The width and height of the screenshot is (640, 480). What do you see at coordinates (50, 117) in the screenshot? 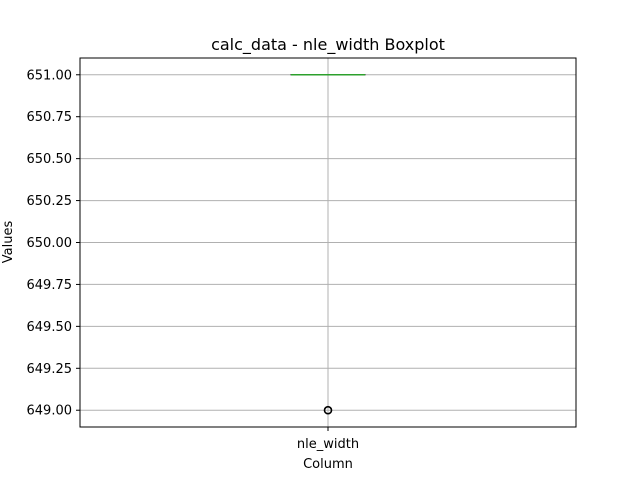
I see `y-tick-label: 650.75` at bounding box center [50, 117].